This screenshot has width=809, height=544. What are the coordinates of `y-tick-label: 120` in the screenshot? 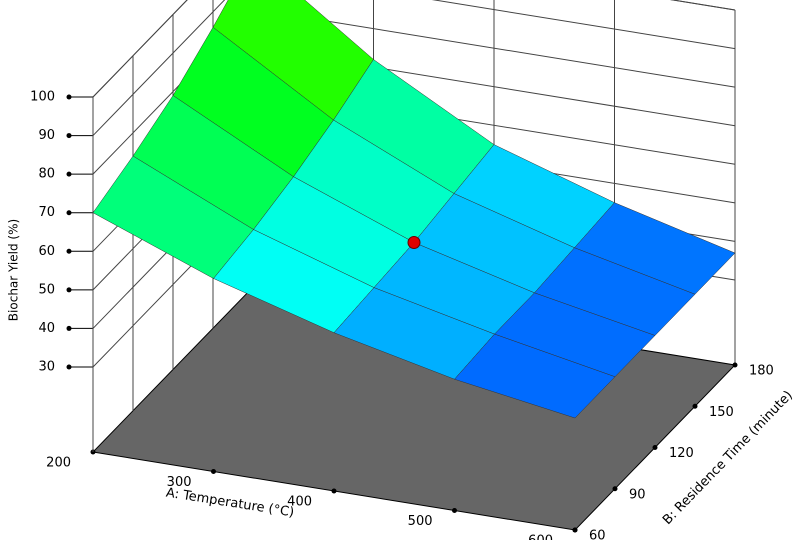 It's located at (681, 453).